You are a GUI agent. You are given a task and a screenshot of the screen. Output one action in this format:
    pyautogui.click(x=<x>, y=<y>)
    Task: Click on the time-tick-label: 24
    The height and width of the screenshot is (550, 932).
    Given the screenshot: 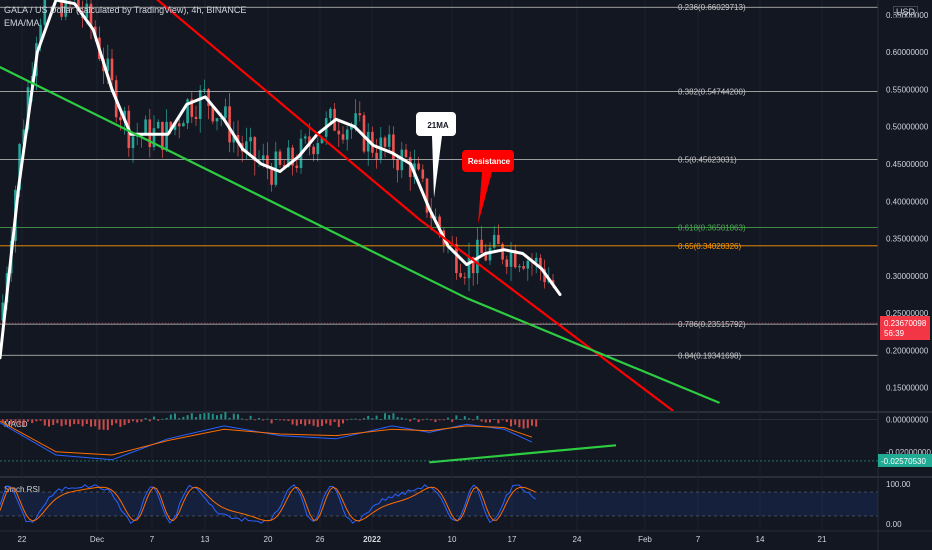 What is the action you would take?
    pyautogui.click(x=577, y=539)
    